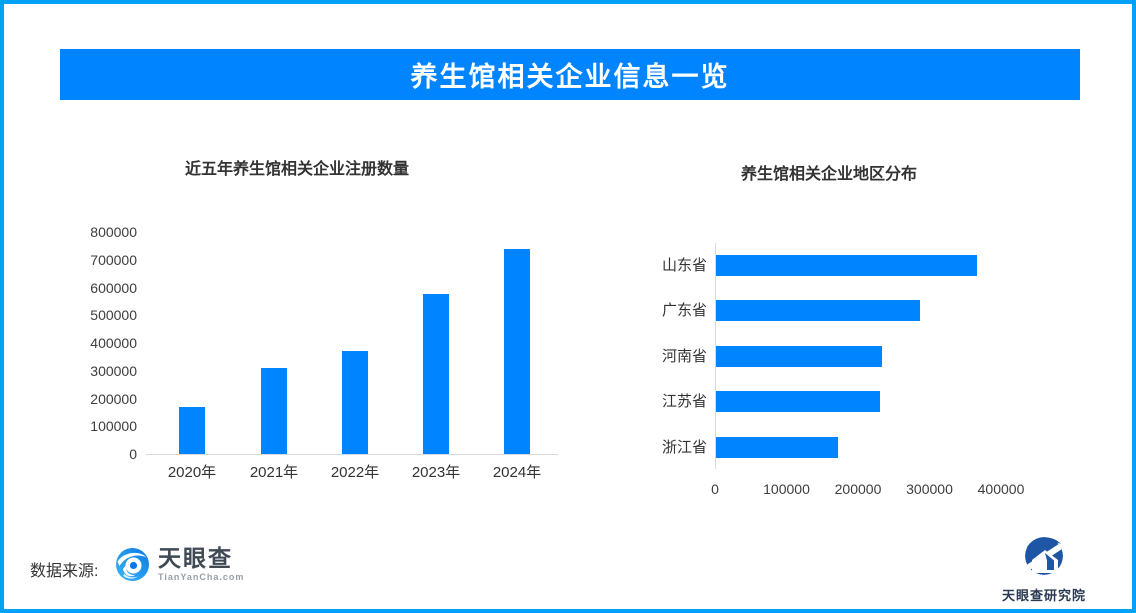  Describe the element at coordinates (113, 426) in the screenshot. I see `y-axis-tick-label: 100000` at that location.